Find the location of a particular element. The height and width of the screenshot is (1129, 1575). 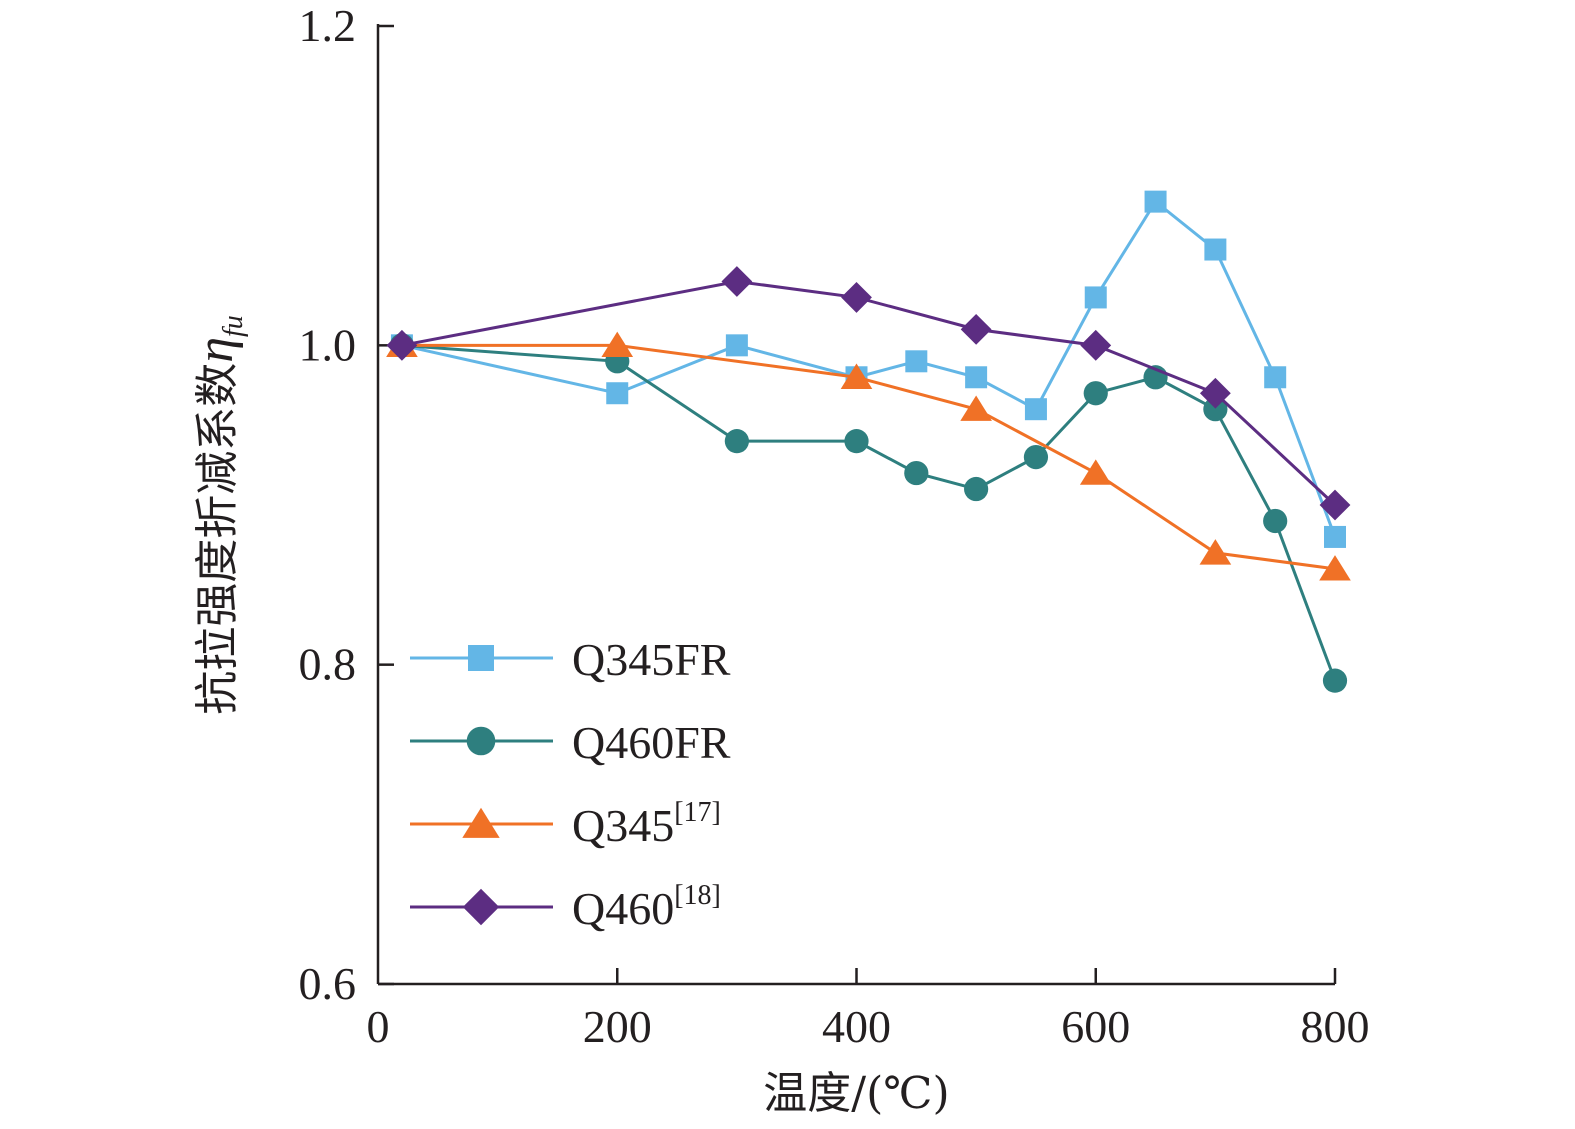

x-tick-label: 800 is located at coordinates (1335, 1026).